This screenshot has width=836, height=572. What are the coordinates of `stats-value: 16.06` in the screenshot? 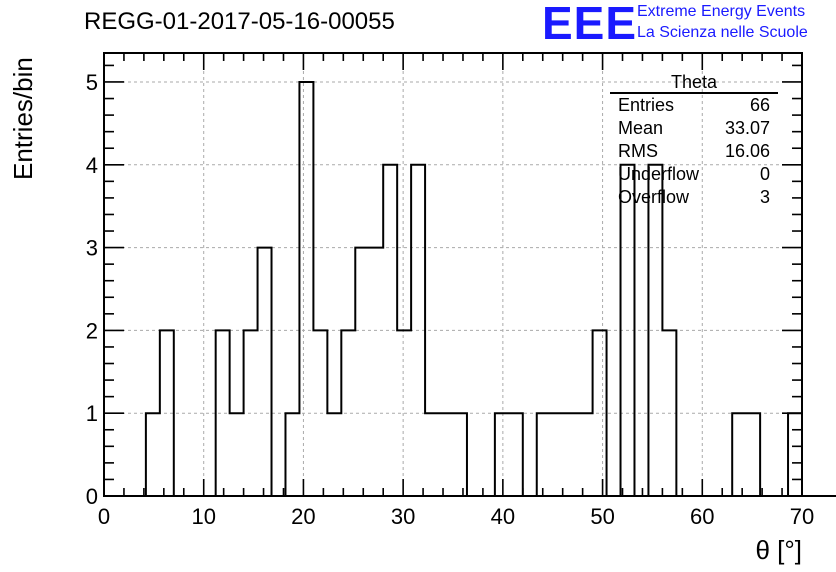 It's located at (747, 151).